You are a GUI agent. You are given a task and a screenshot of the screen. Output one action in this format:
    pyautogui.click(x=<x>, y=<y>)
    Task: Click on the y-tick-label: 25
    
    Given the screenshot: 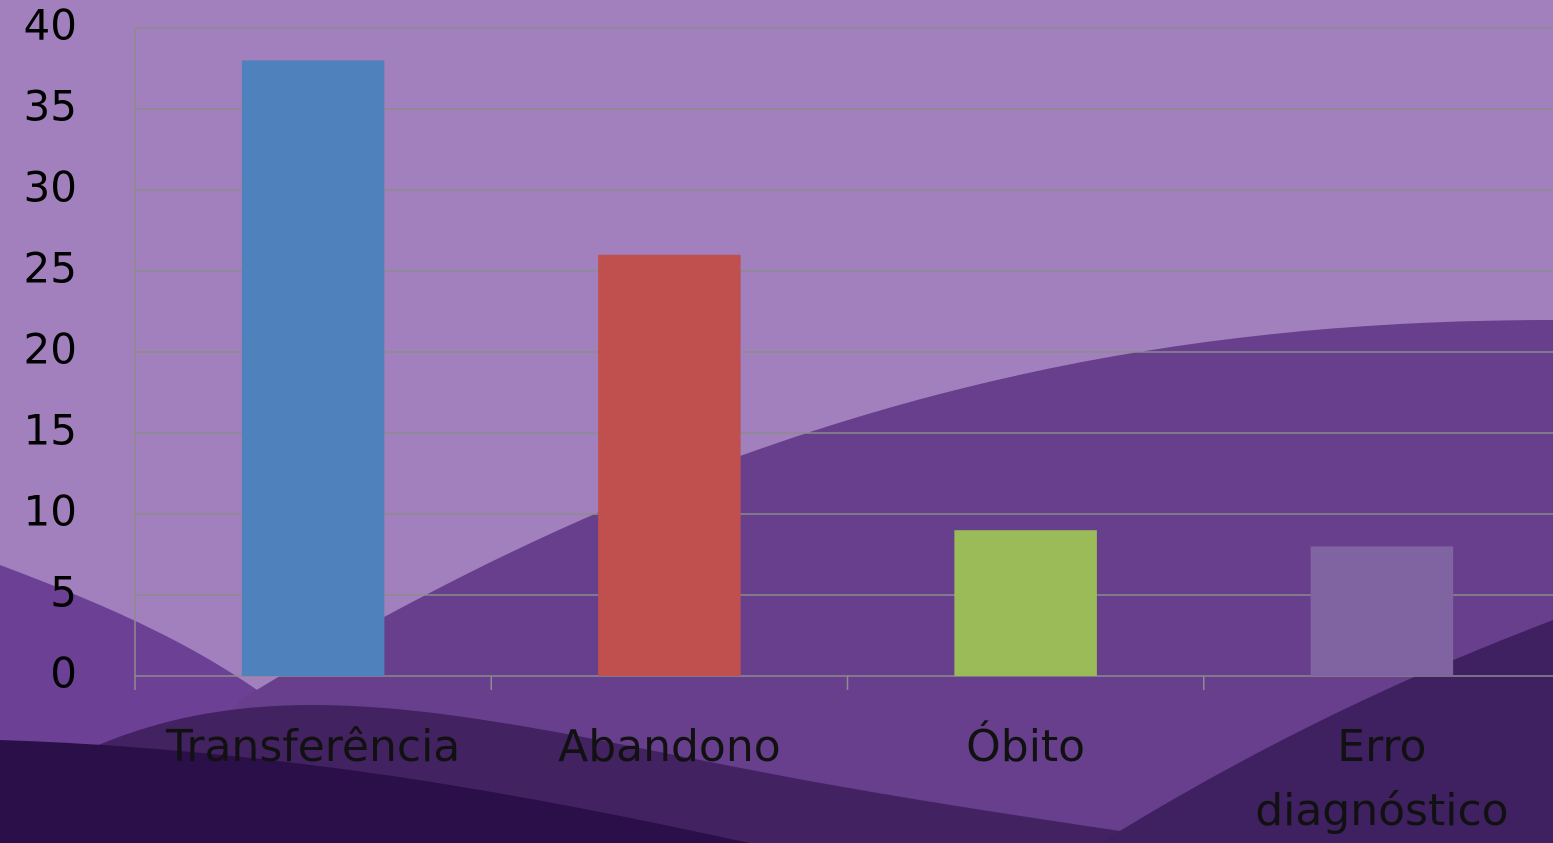 What is the action you would take?
    pyautogui.click(x=50, y=268)
    